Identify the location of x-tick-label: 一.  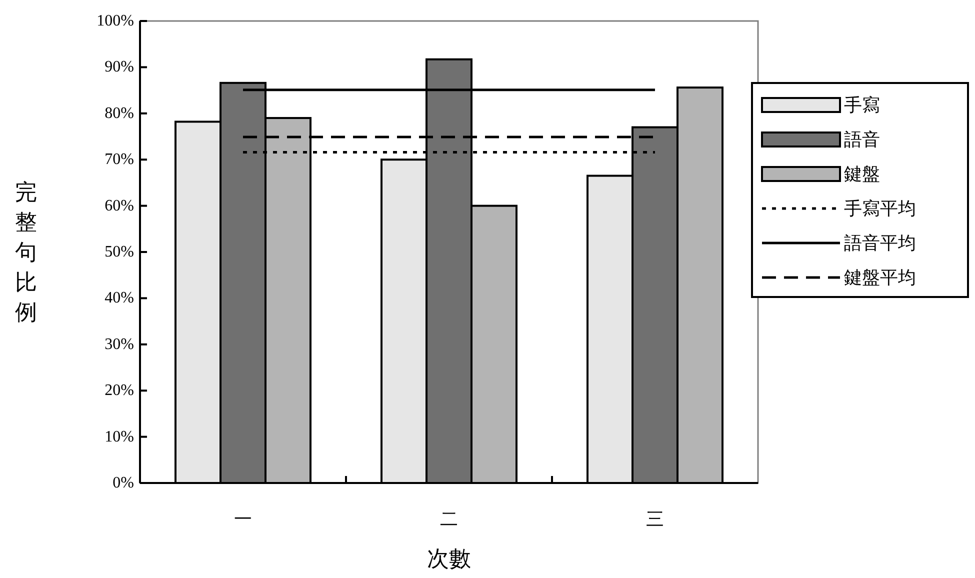
(243, 519).